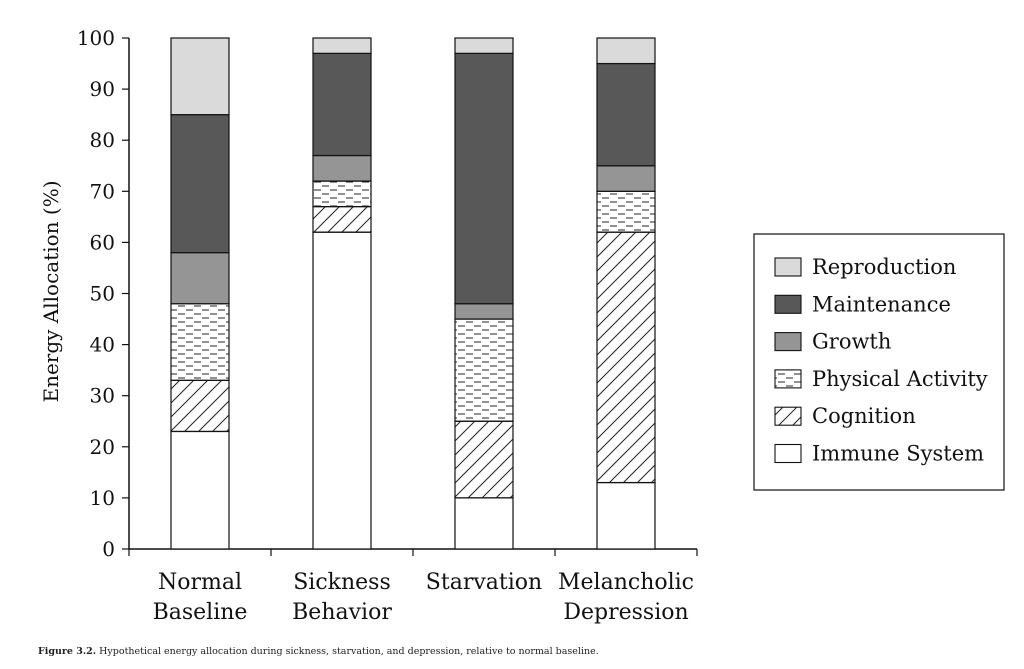 Image resolution: width=1024 pixels, height=669 pixels. Describe the element at coordinates (788, 379) in the screenshot. I see `legend-swatch-physical-activity` at that location.